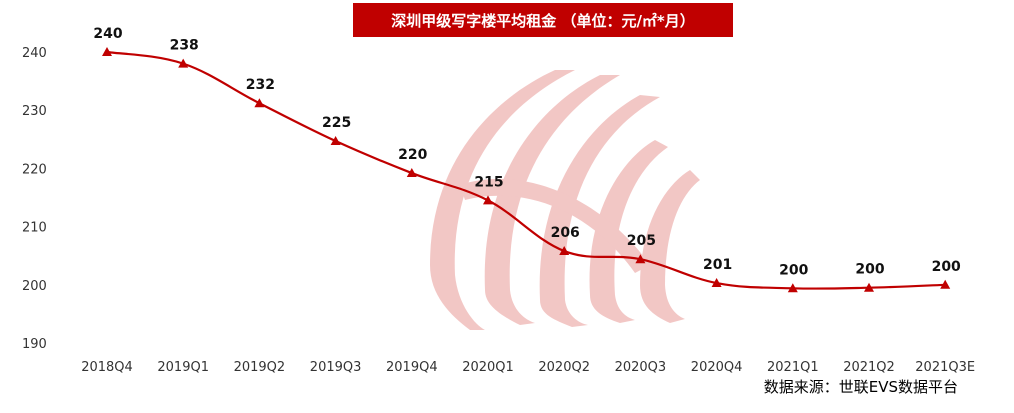 Image resolution: width=1014 pixels, height=413 pixels. Describe the element at coordinates (260, 367) in the screenshot. I see `x-tick-label: 2019Q2` at that location.